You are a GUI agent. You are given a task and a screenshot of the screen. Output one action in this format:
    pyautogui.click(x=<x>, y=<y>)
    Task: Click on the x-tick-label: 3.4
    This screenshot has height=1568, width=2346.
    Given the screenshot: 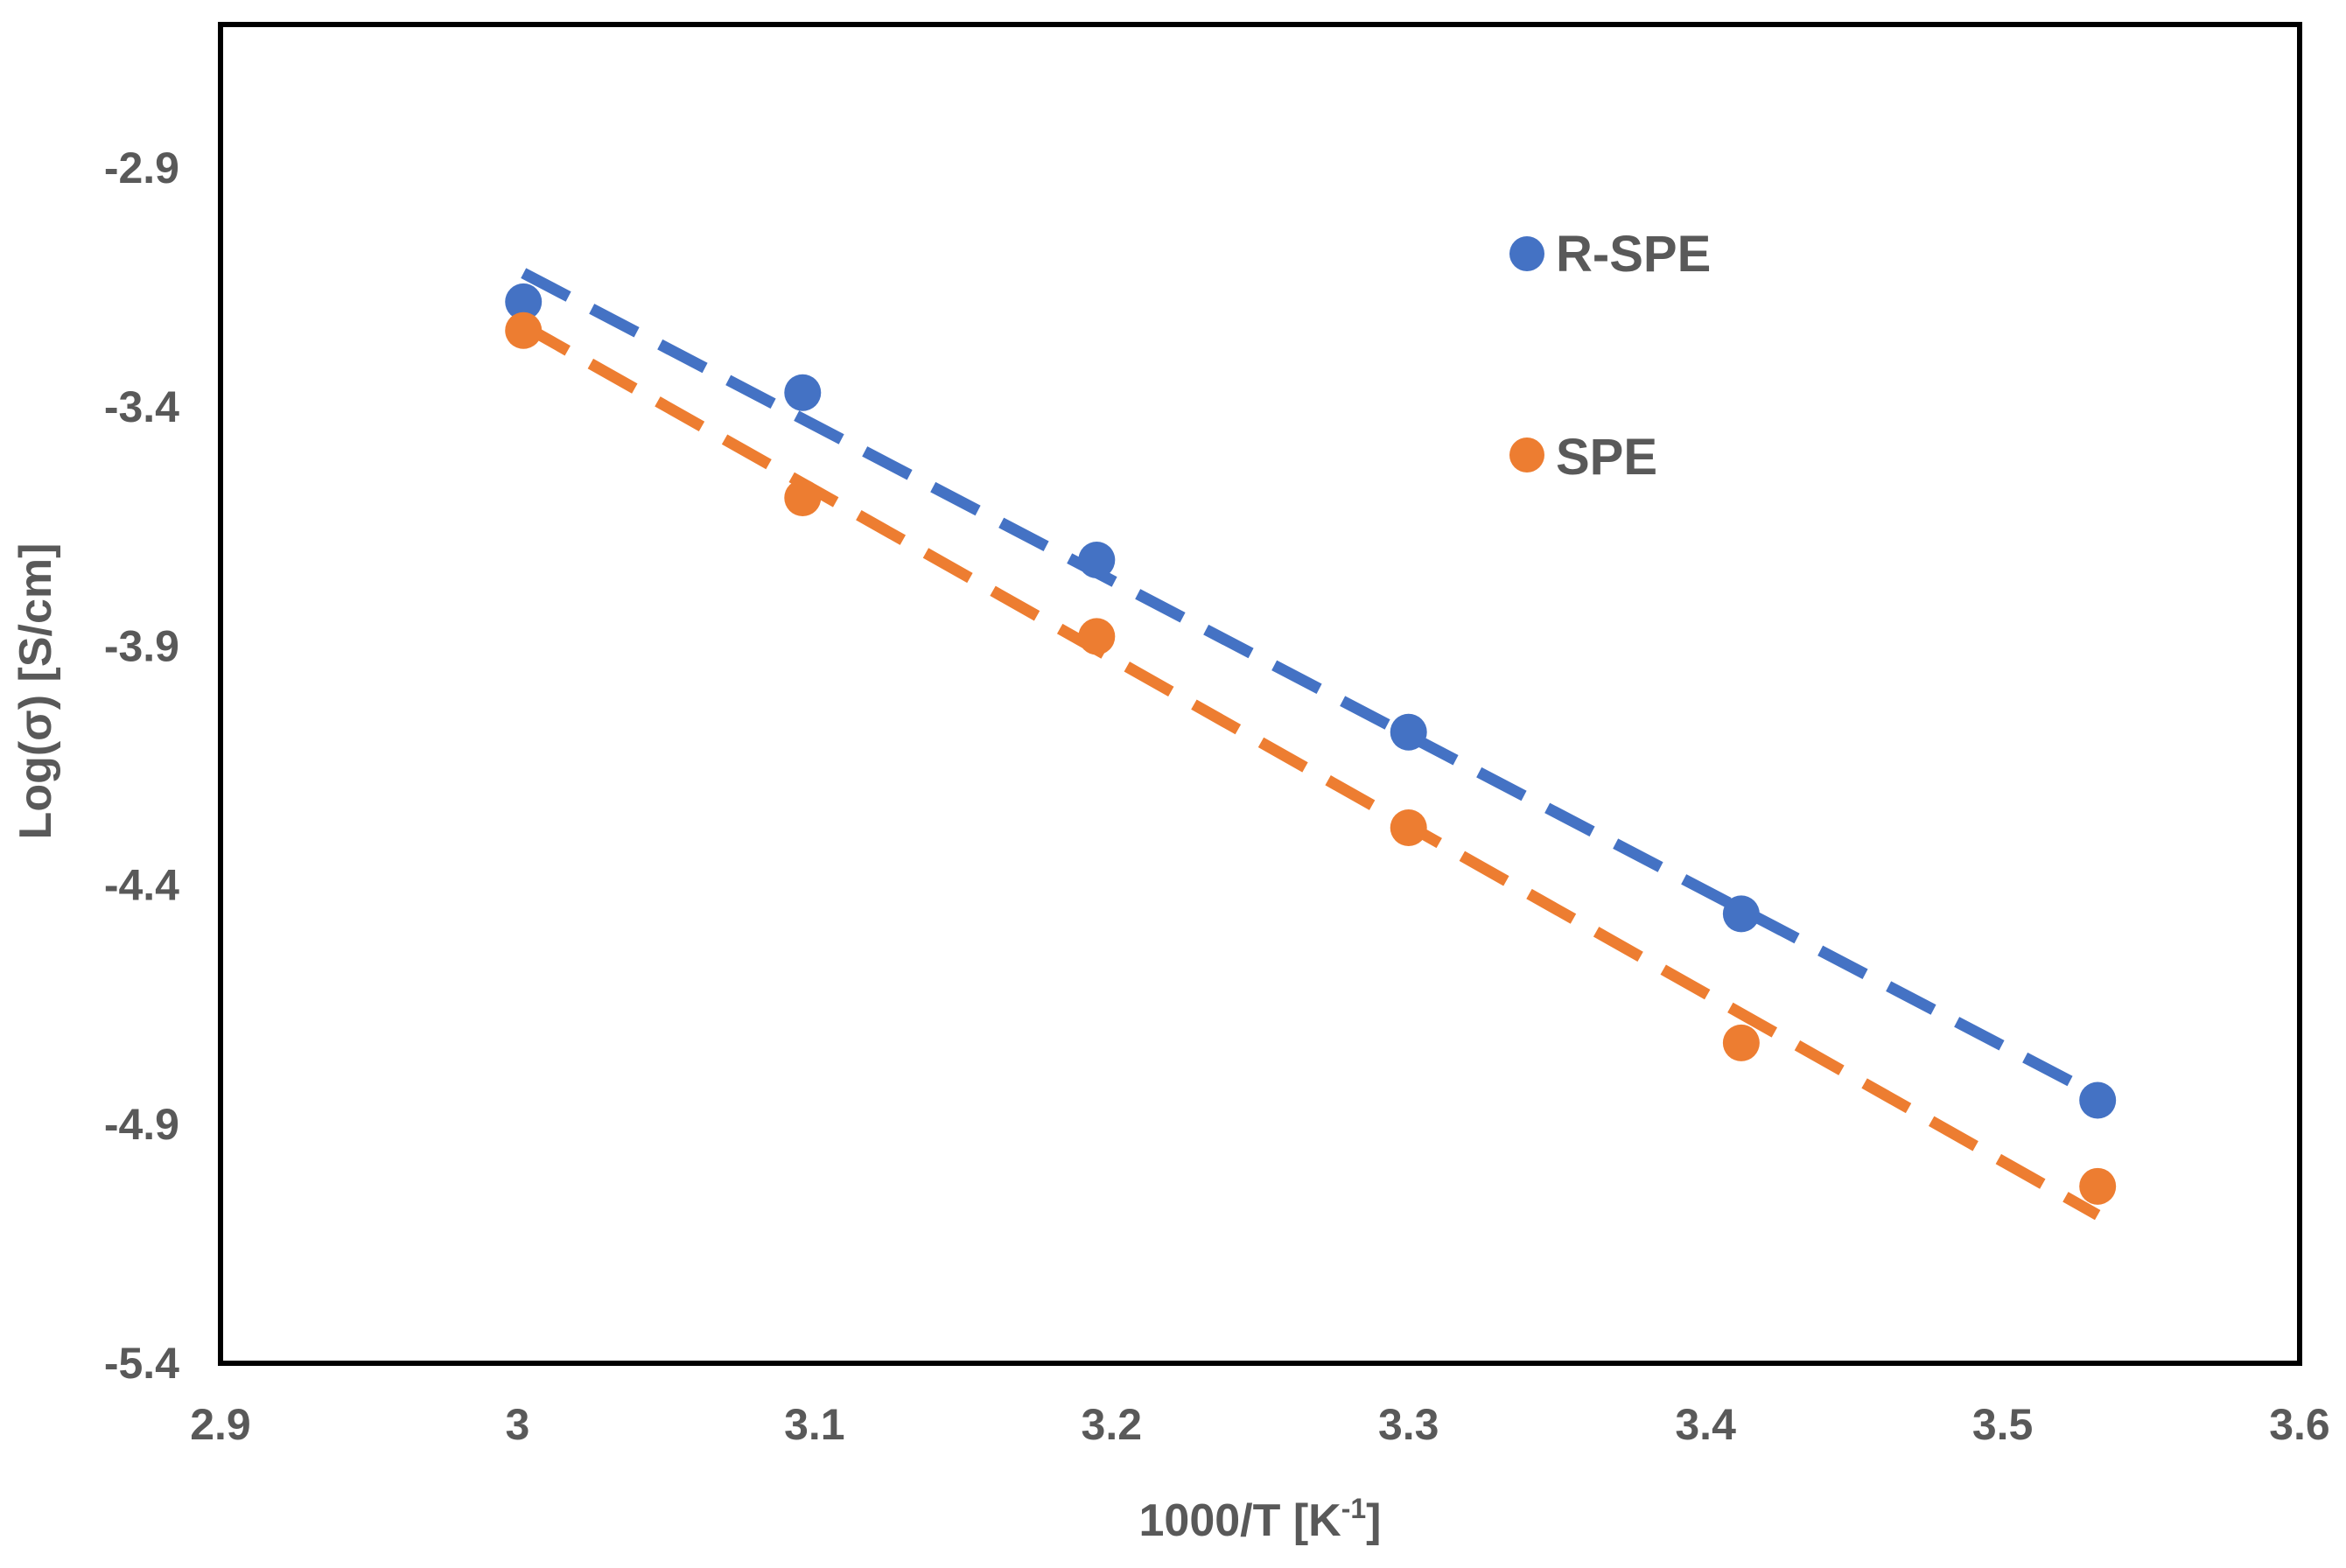 What is the action you would take?
    pyautogui.click(x=1705, y=1424)
    